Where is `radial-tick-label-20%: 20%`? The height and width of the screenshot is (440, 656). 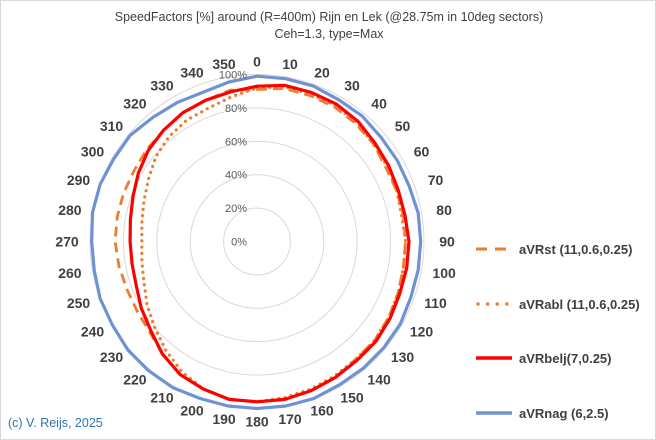 radial-tick-label-20%: 20% is located at coordinates (236, 209).